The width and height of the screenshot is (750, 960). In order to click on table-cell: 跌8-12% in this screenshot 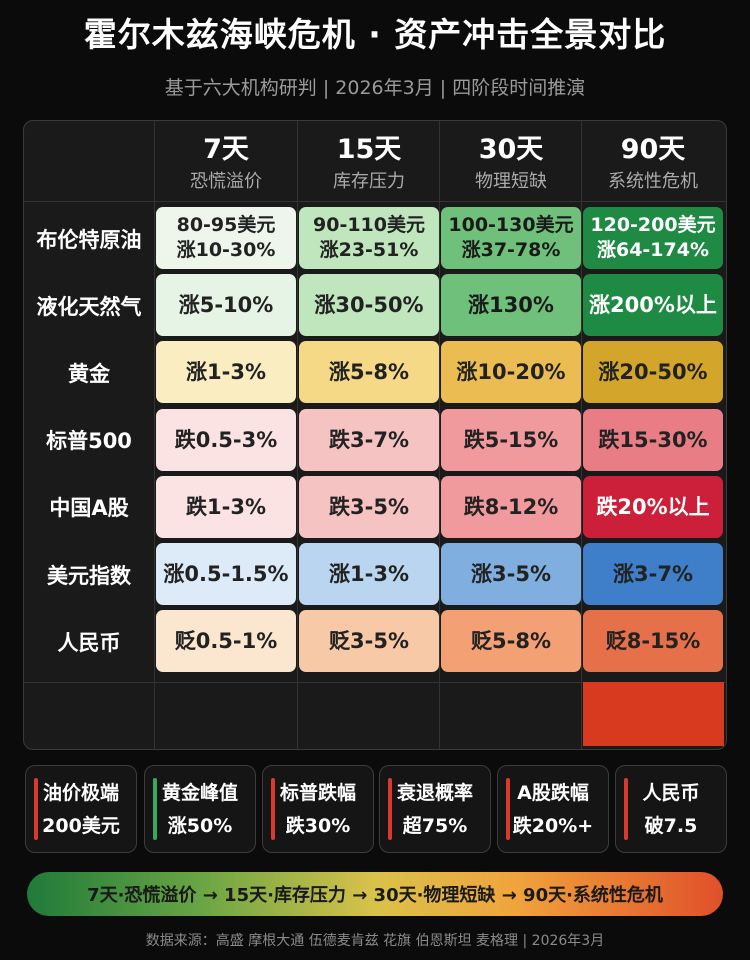, I will do `click(511, 506)`.